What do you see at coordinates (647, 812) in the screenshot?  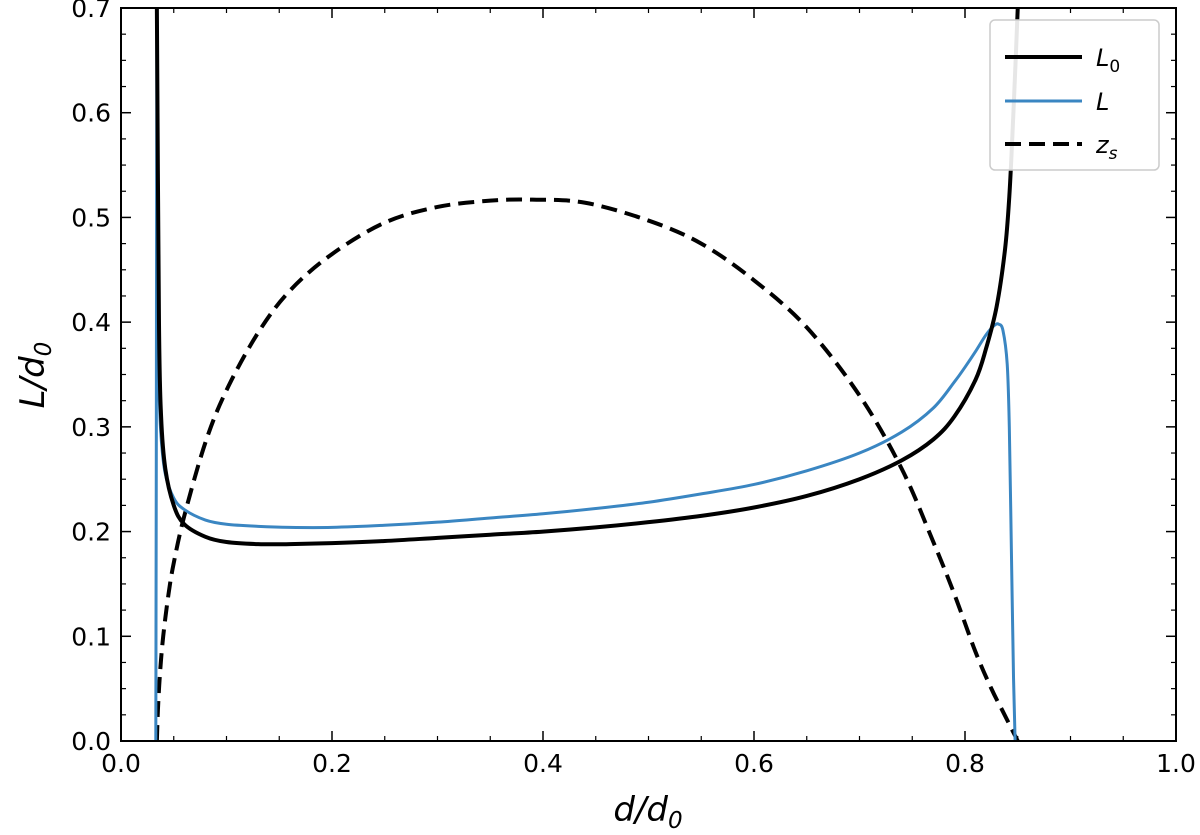 I see `x-axis-label: d/d0` at bounding box center [647, 812].